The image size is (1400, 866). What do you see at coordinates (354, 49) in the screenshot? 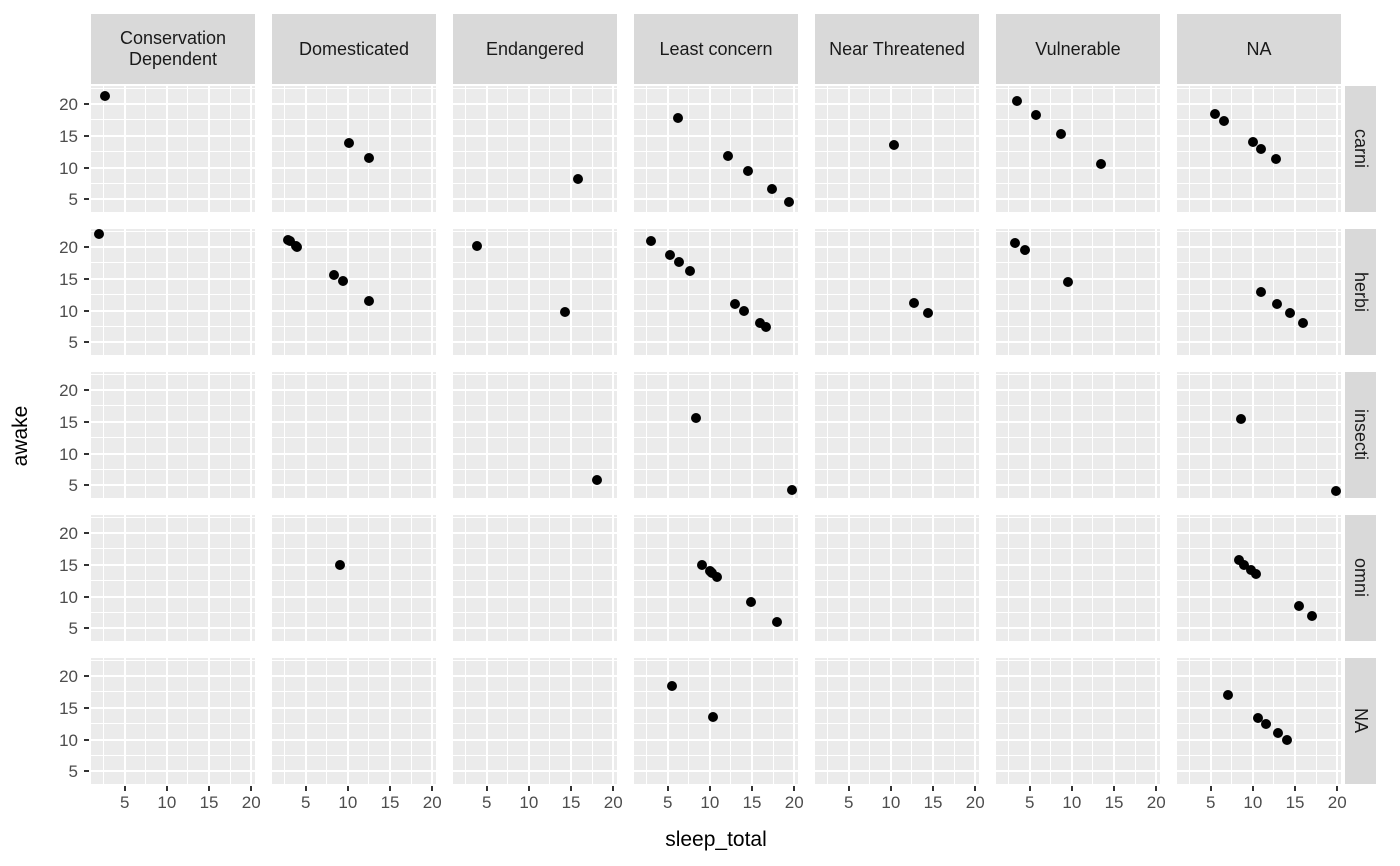
I see `facet-column-strip: Domesticated` at bounding box center [354, 49].